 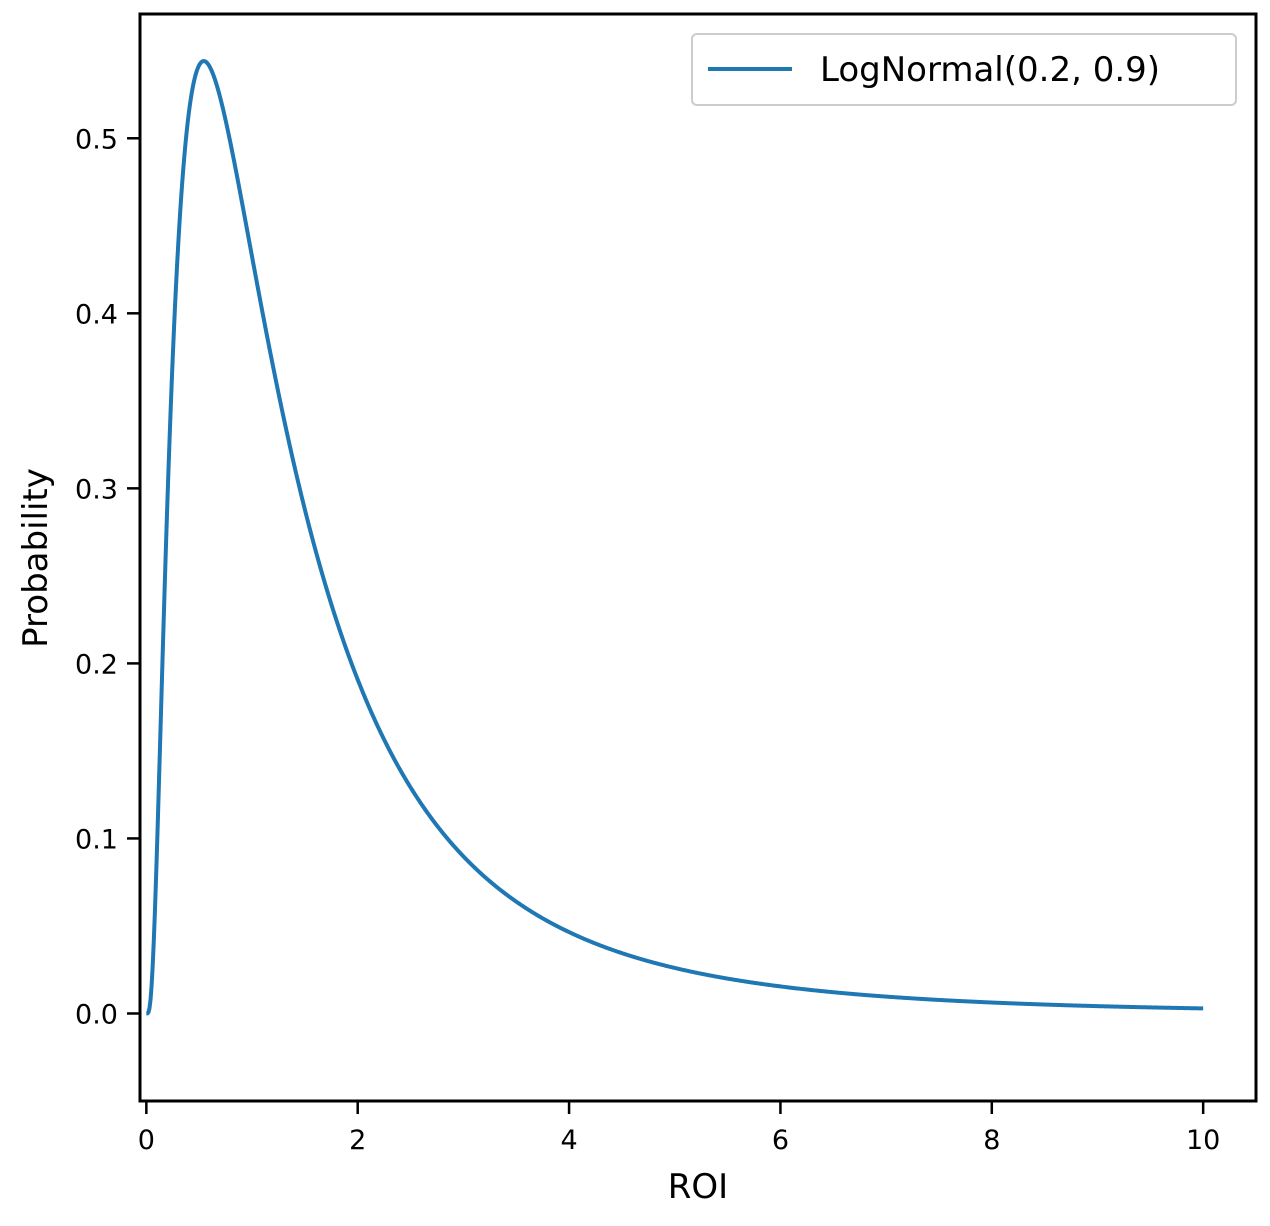 I want to click on x-axis: 0 2 4 6 8 10, so click(x=679, y=1128).